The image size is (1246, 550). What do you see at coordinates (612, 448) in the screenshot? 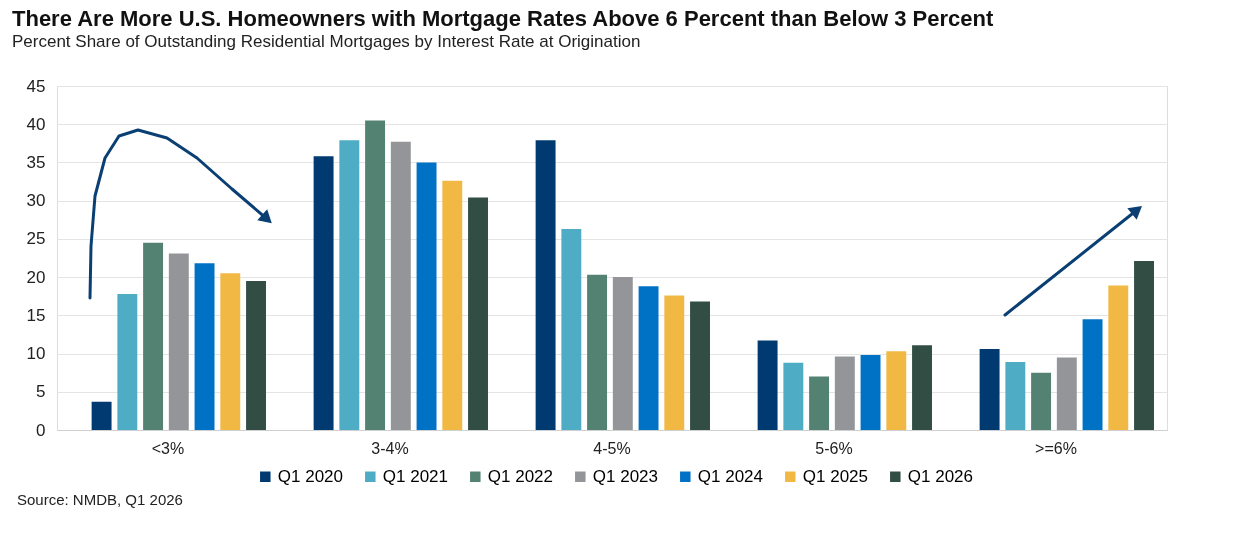
I see `x-tick-label: 4-5%` at bounding box center [612, 448].